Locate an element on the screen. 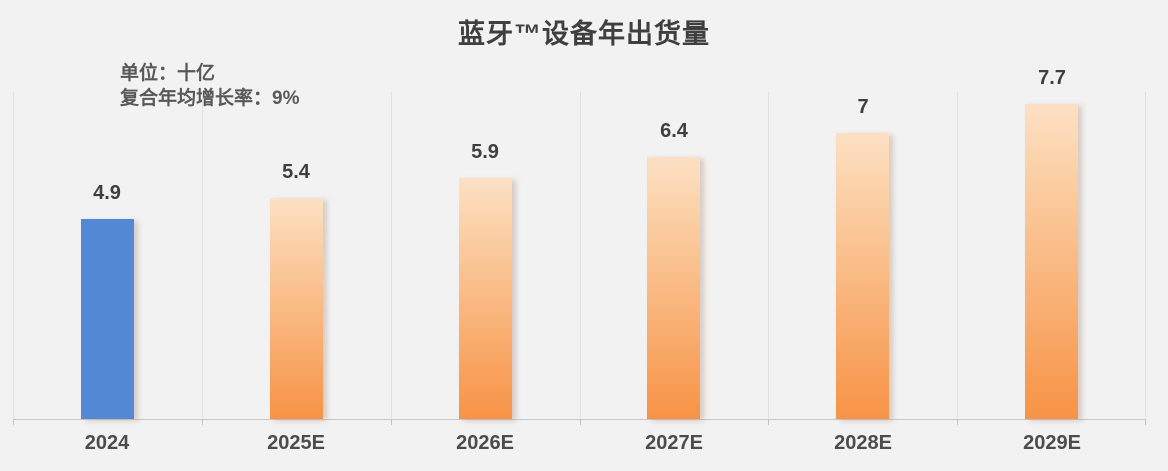 Image resolution: width=1168 pixels, height=471 pixels. value-label-2028E: 7 is located at coordinates (863, 107).